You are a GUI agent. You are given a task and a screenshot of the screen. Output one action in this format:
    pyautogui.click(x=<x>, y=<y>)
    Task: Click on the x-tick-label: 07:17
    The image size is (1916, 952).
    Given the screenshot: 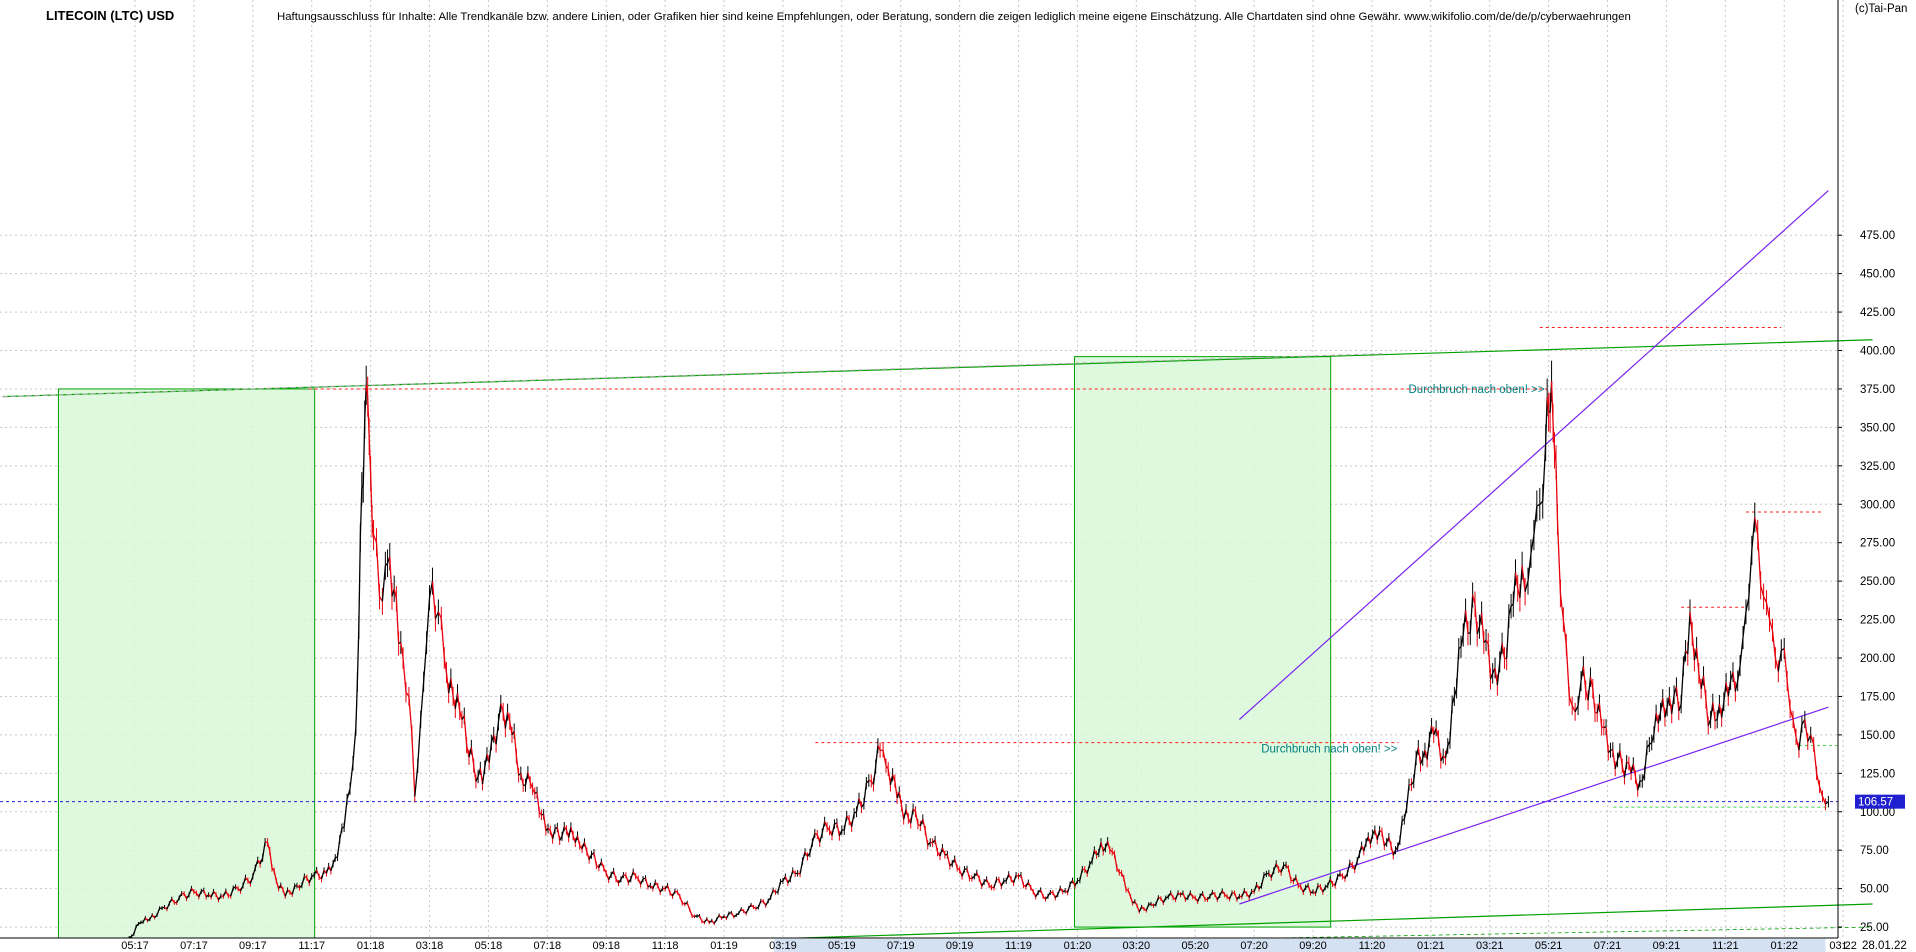 What is the action you would take?
    pyautogui.click(x=194, y=946)
    